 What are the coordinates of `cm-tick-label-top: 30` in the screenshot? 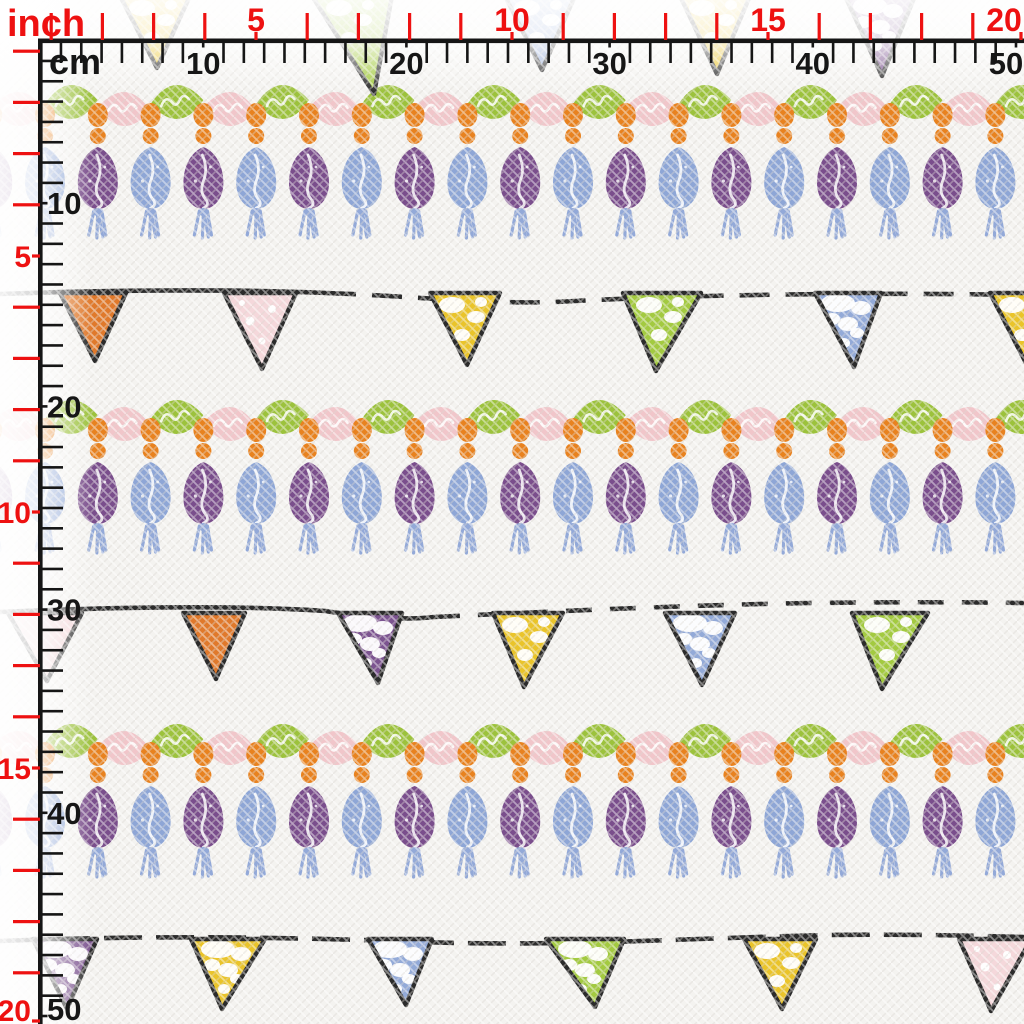 It's located at (609, 63).